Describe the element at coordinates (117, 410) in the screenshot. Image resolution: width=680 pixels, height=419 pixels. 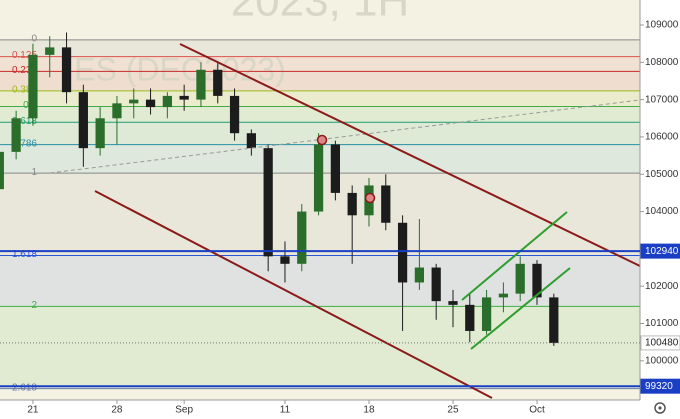
I see `x-tick-label: 28` at that location.